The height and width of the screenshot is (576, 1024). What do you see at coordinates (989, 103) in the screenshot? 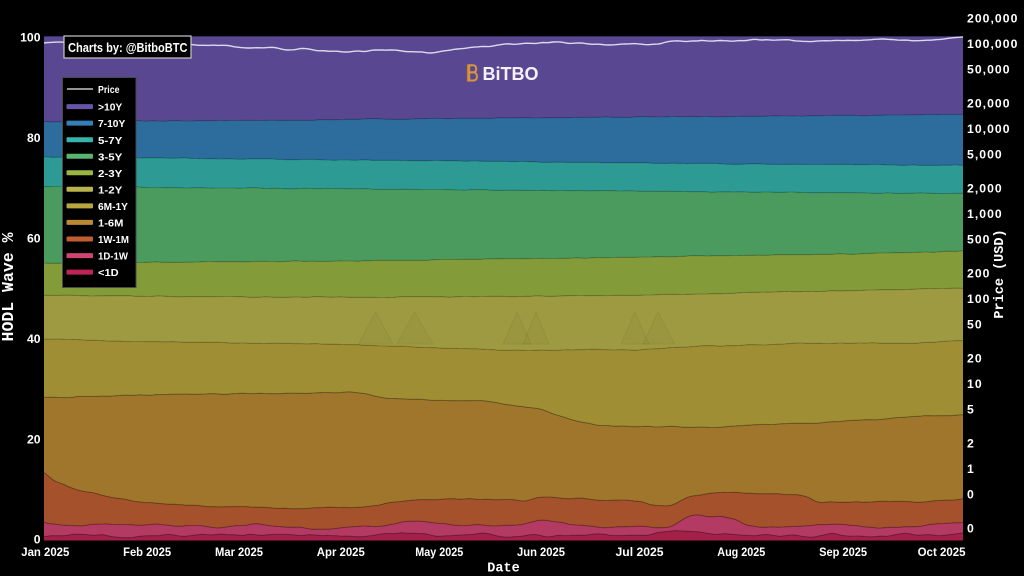
I see `svg-text: 20,000` at bounding box center [989, 103].